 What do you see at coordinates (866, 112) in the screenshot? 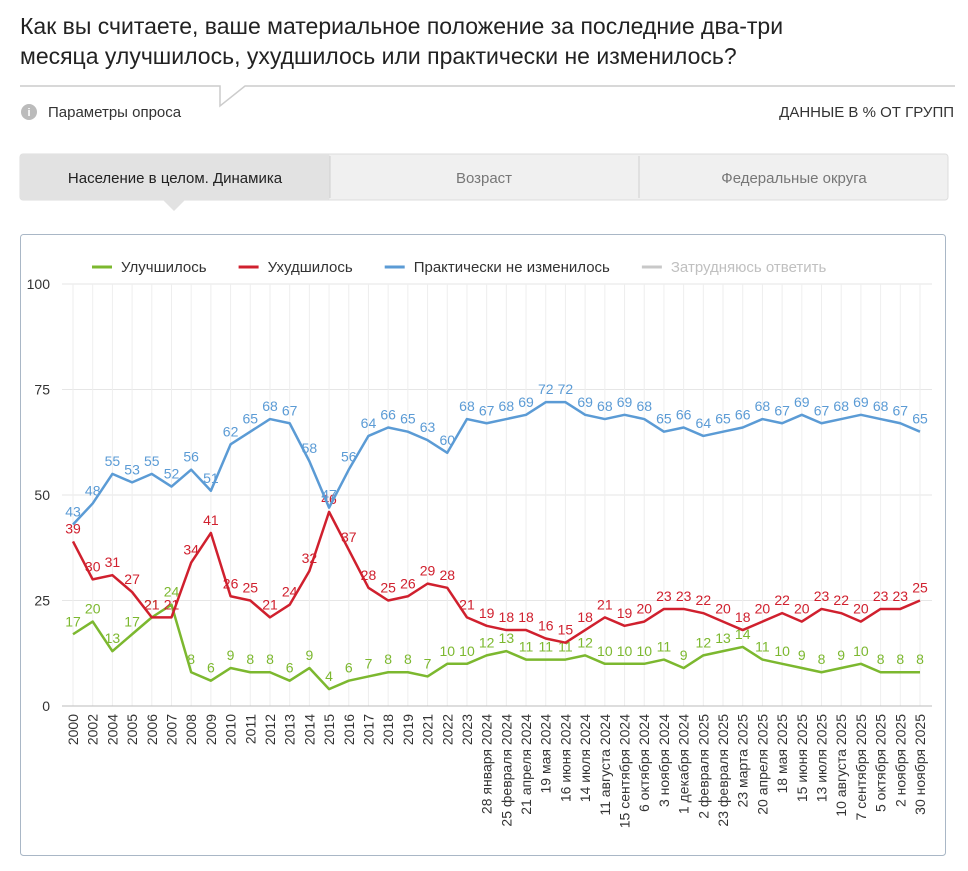
I see `units-note: ДАННЫЕ В % ОТ ГРУПП` at bounding box center [866, 112].